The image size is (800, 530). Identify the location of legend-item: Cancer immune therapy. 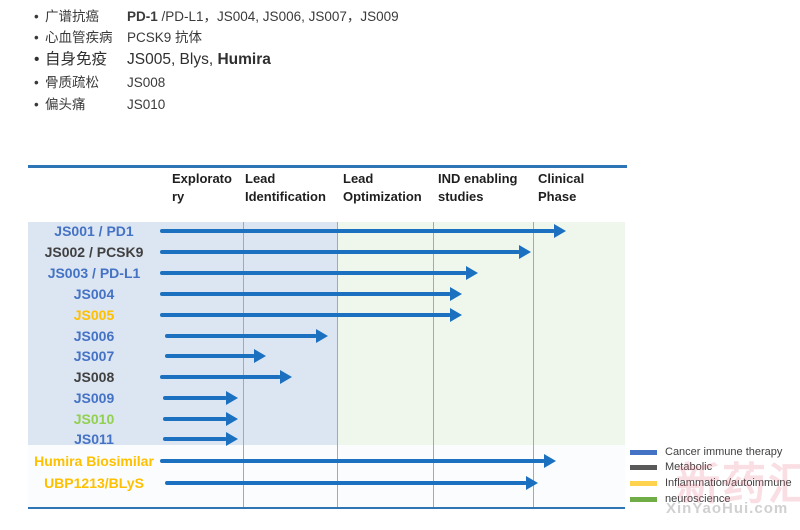
(706, 452).